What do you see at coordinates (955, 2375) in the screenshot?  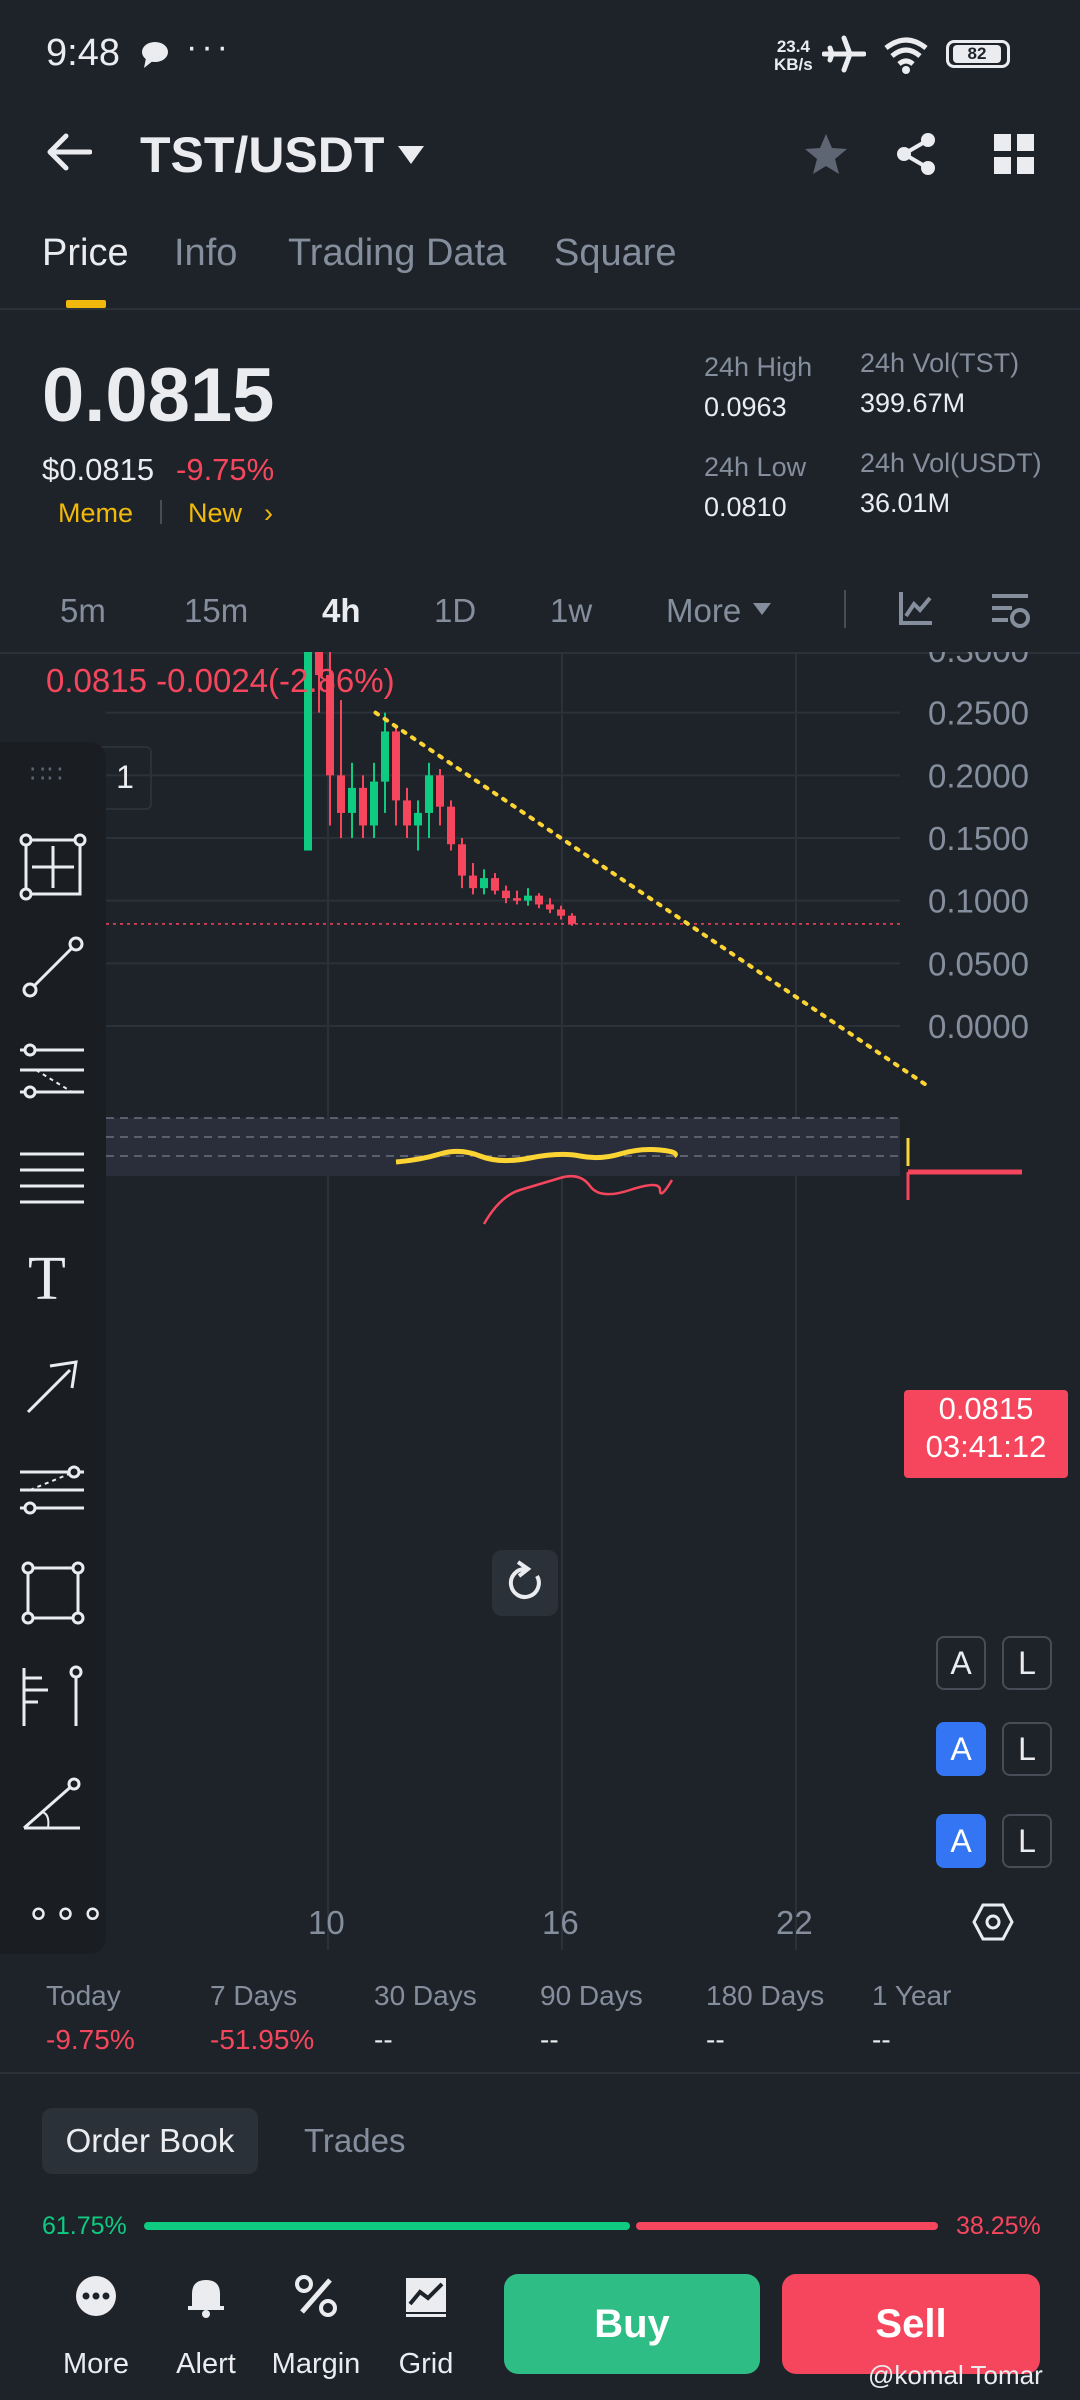 I see `watermark: @komal Tomar` at bounding box center [955, 2375].